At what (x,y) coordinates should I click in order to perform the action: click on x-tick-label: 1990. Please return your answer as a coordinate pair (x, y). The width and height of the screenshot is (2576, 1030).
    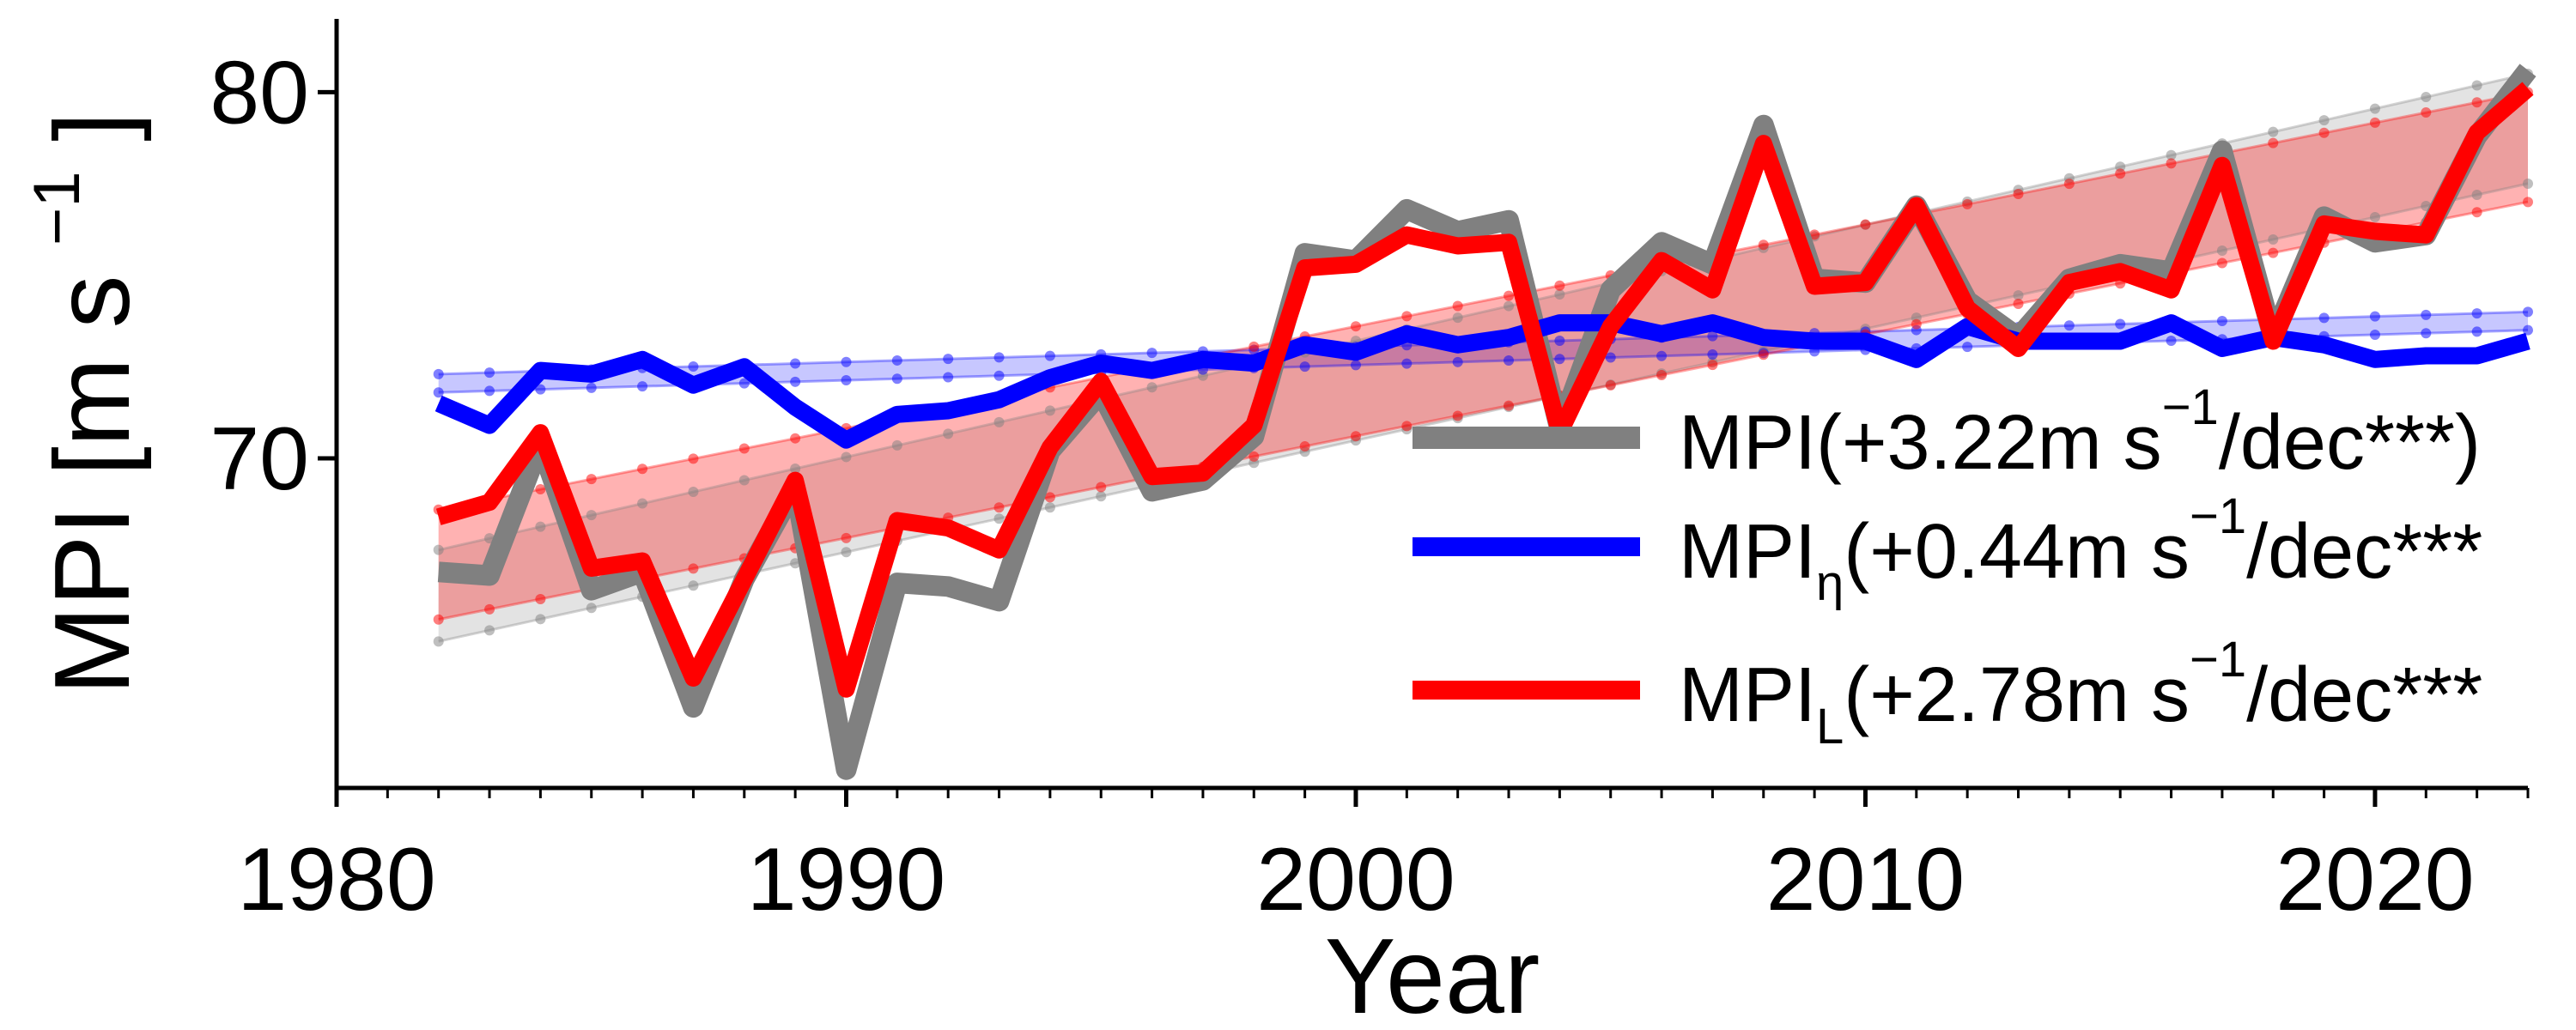
    Looking at the image, I should click on (846, 880).